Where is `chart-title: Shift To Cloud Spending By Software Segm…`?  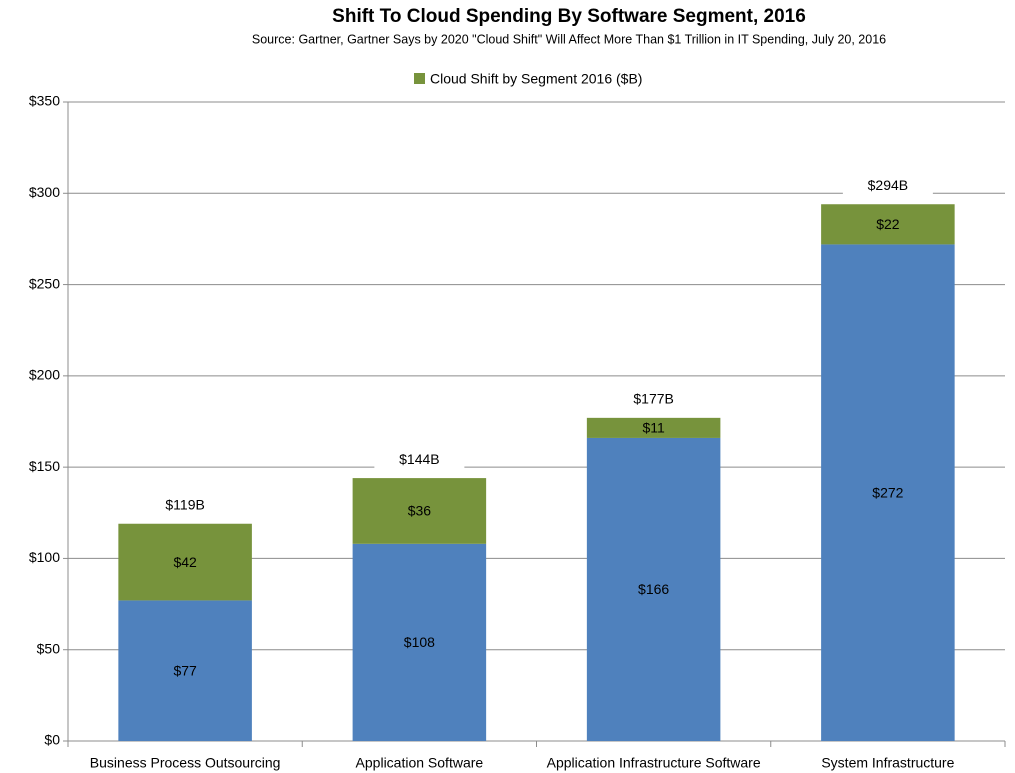 chart-title: Shift To Cloud Spending By Software Segm… is located at coordinates (569, 16).